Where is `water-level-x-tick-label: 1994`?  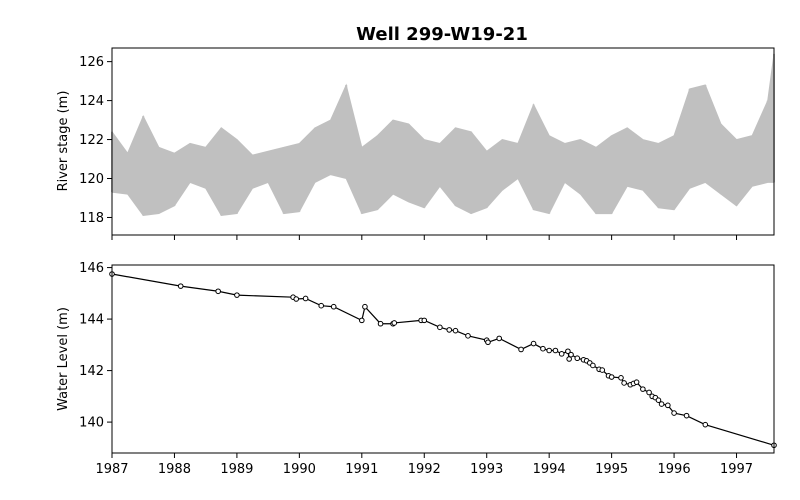 water-level-x-tick-label: 1994 is located at coordinates (549, 469).